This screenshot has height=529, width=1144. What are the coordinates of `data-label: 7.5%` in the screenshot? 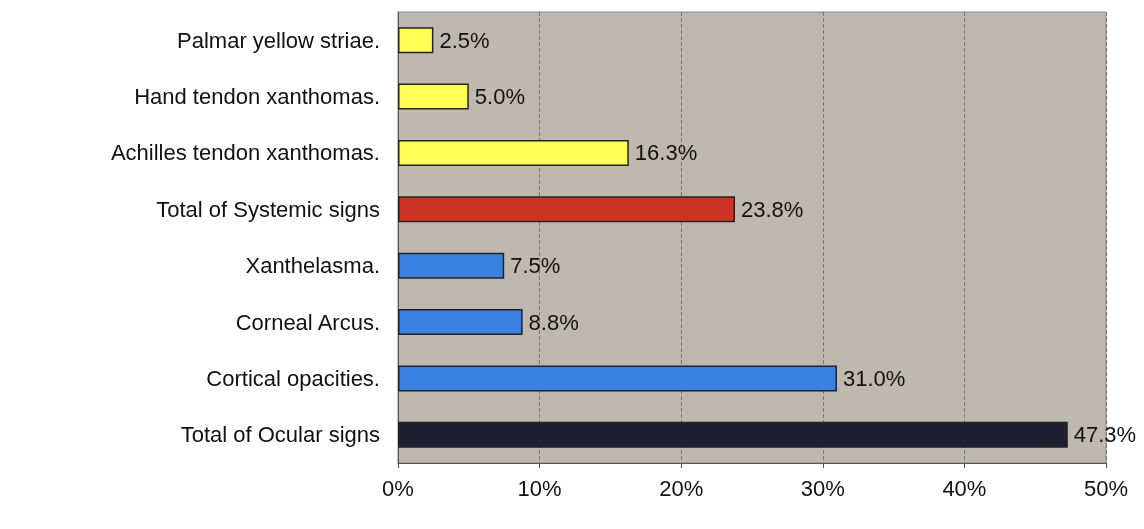 It's located at (535, 266).